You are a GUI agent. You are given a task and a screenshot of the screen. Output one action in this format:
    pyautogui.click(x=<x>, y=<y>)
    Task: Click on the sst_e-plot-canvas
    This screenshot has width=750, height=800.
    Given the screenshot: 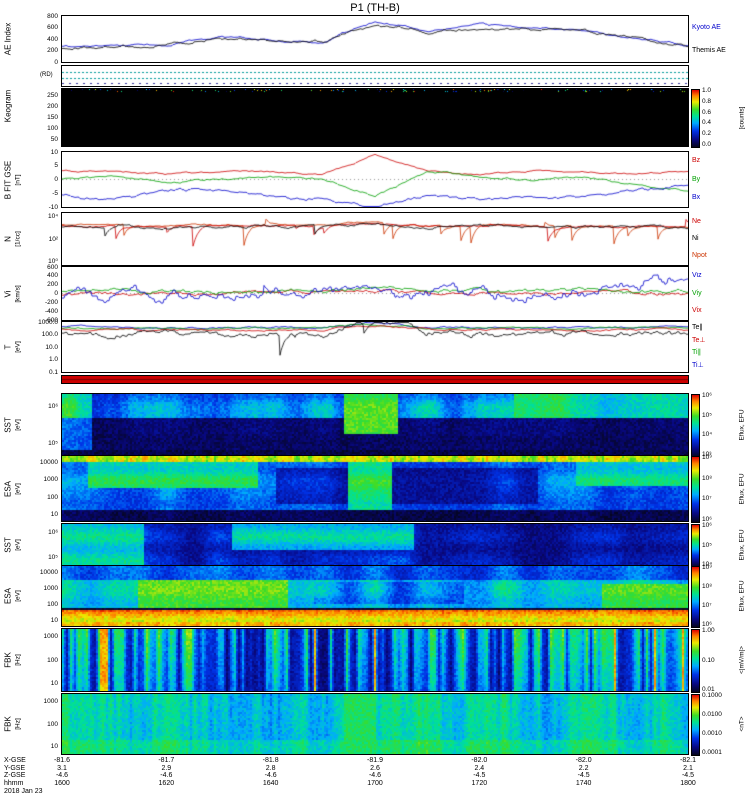 What is the action you would take?
    pyautogui.click(x=375, y=425)
    